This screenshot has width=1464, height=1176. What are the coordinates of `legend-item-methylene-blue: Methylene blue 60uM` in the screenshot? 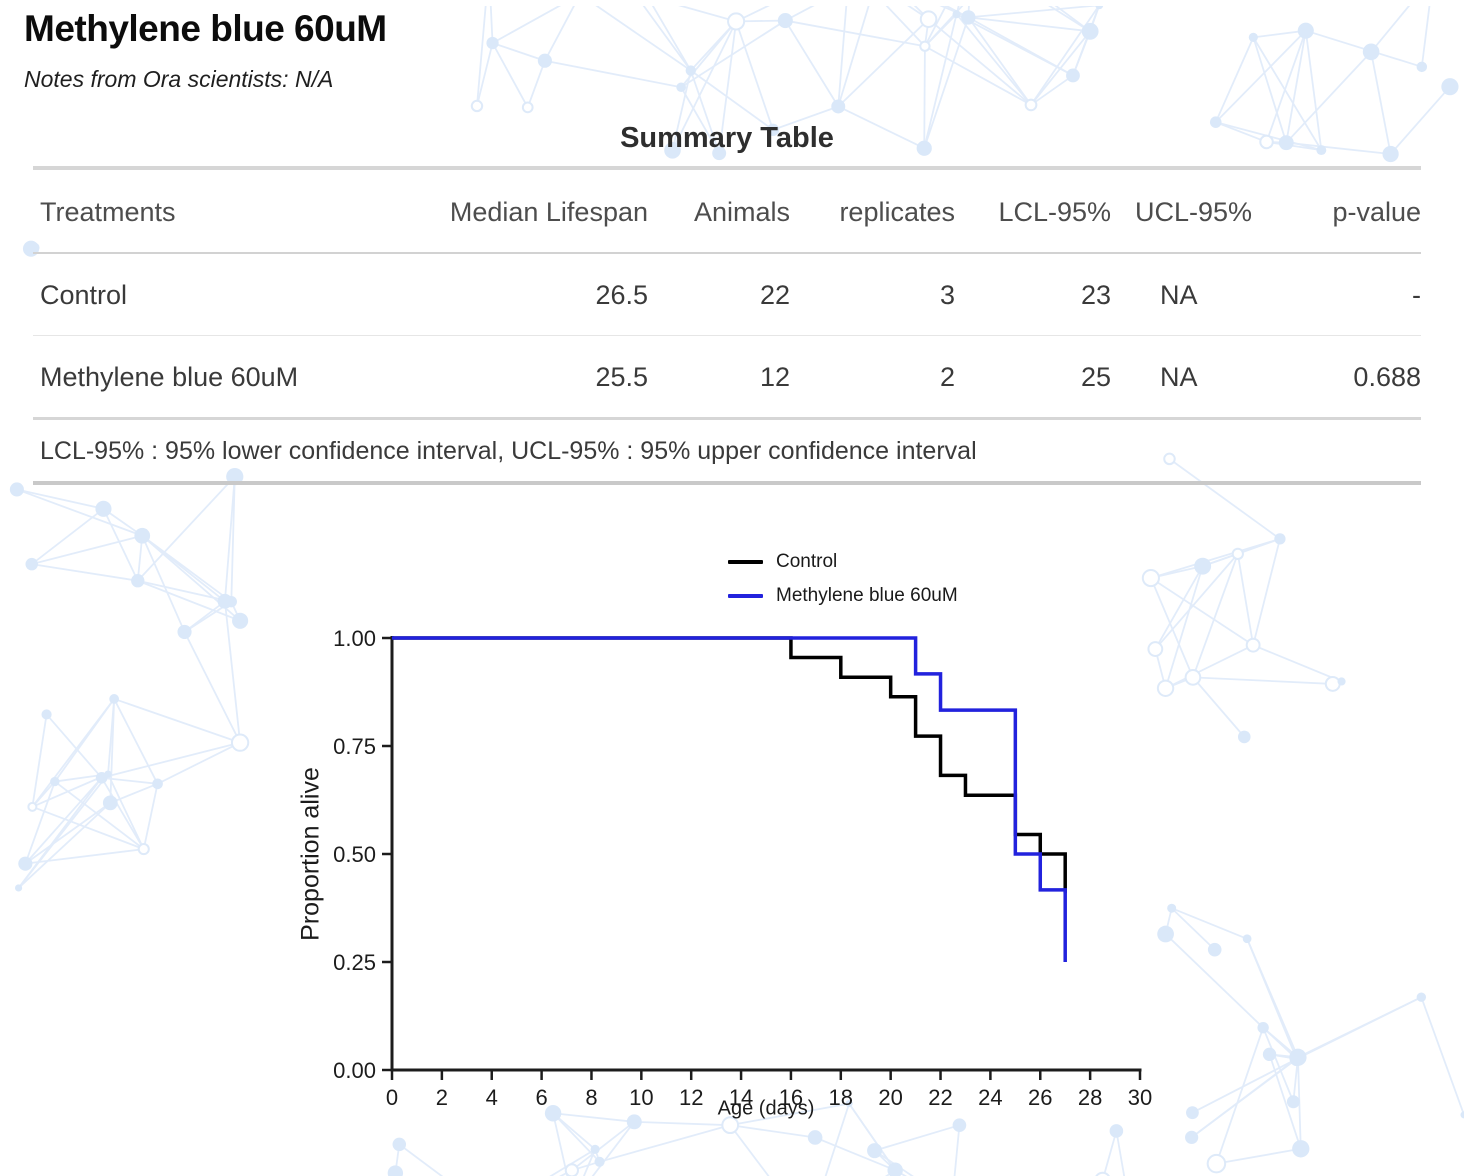 It's located at (843, 596).